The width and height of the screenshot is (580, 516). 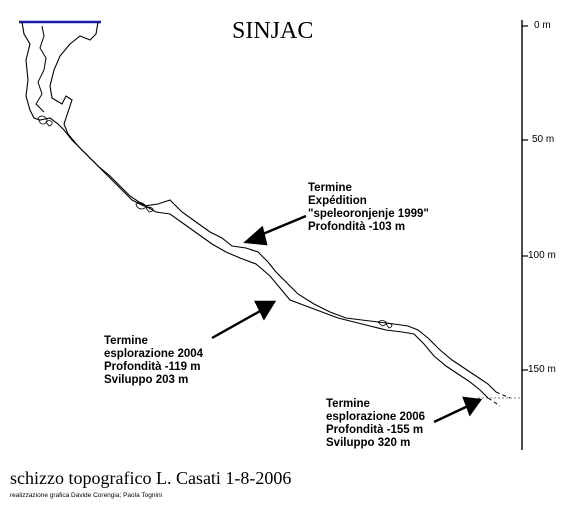 What do you see at coordinates (41, 69) in the screenshot?
I see `entrance-shaft-detail` at bounding box center [41, 69].